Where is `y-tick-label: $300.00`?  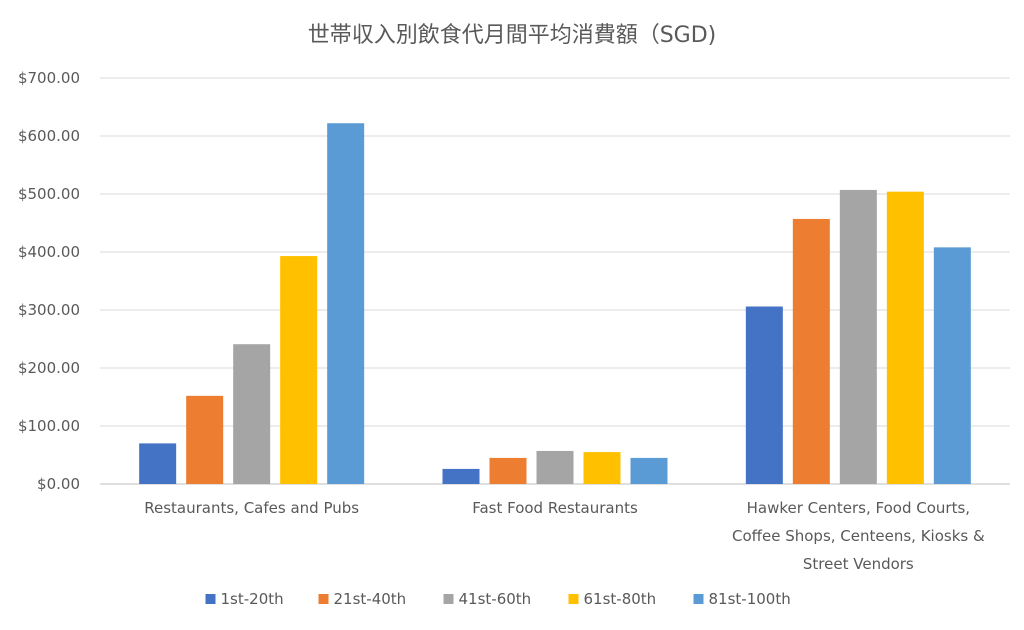
y-tick-label: $300.00 is located at coordinates (49, 310).